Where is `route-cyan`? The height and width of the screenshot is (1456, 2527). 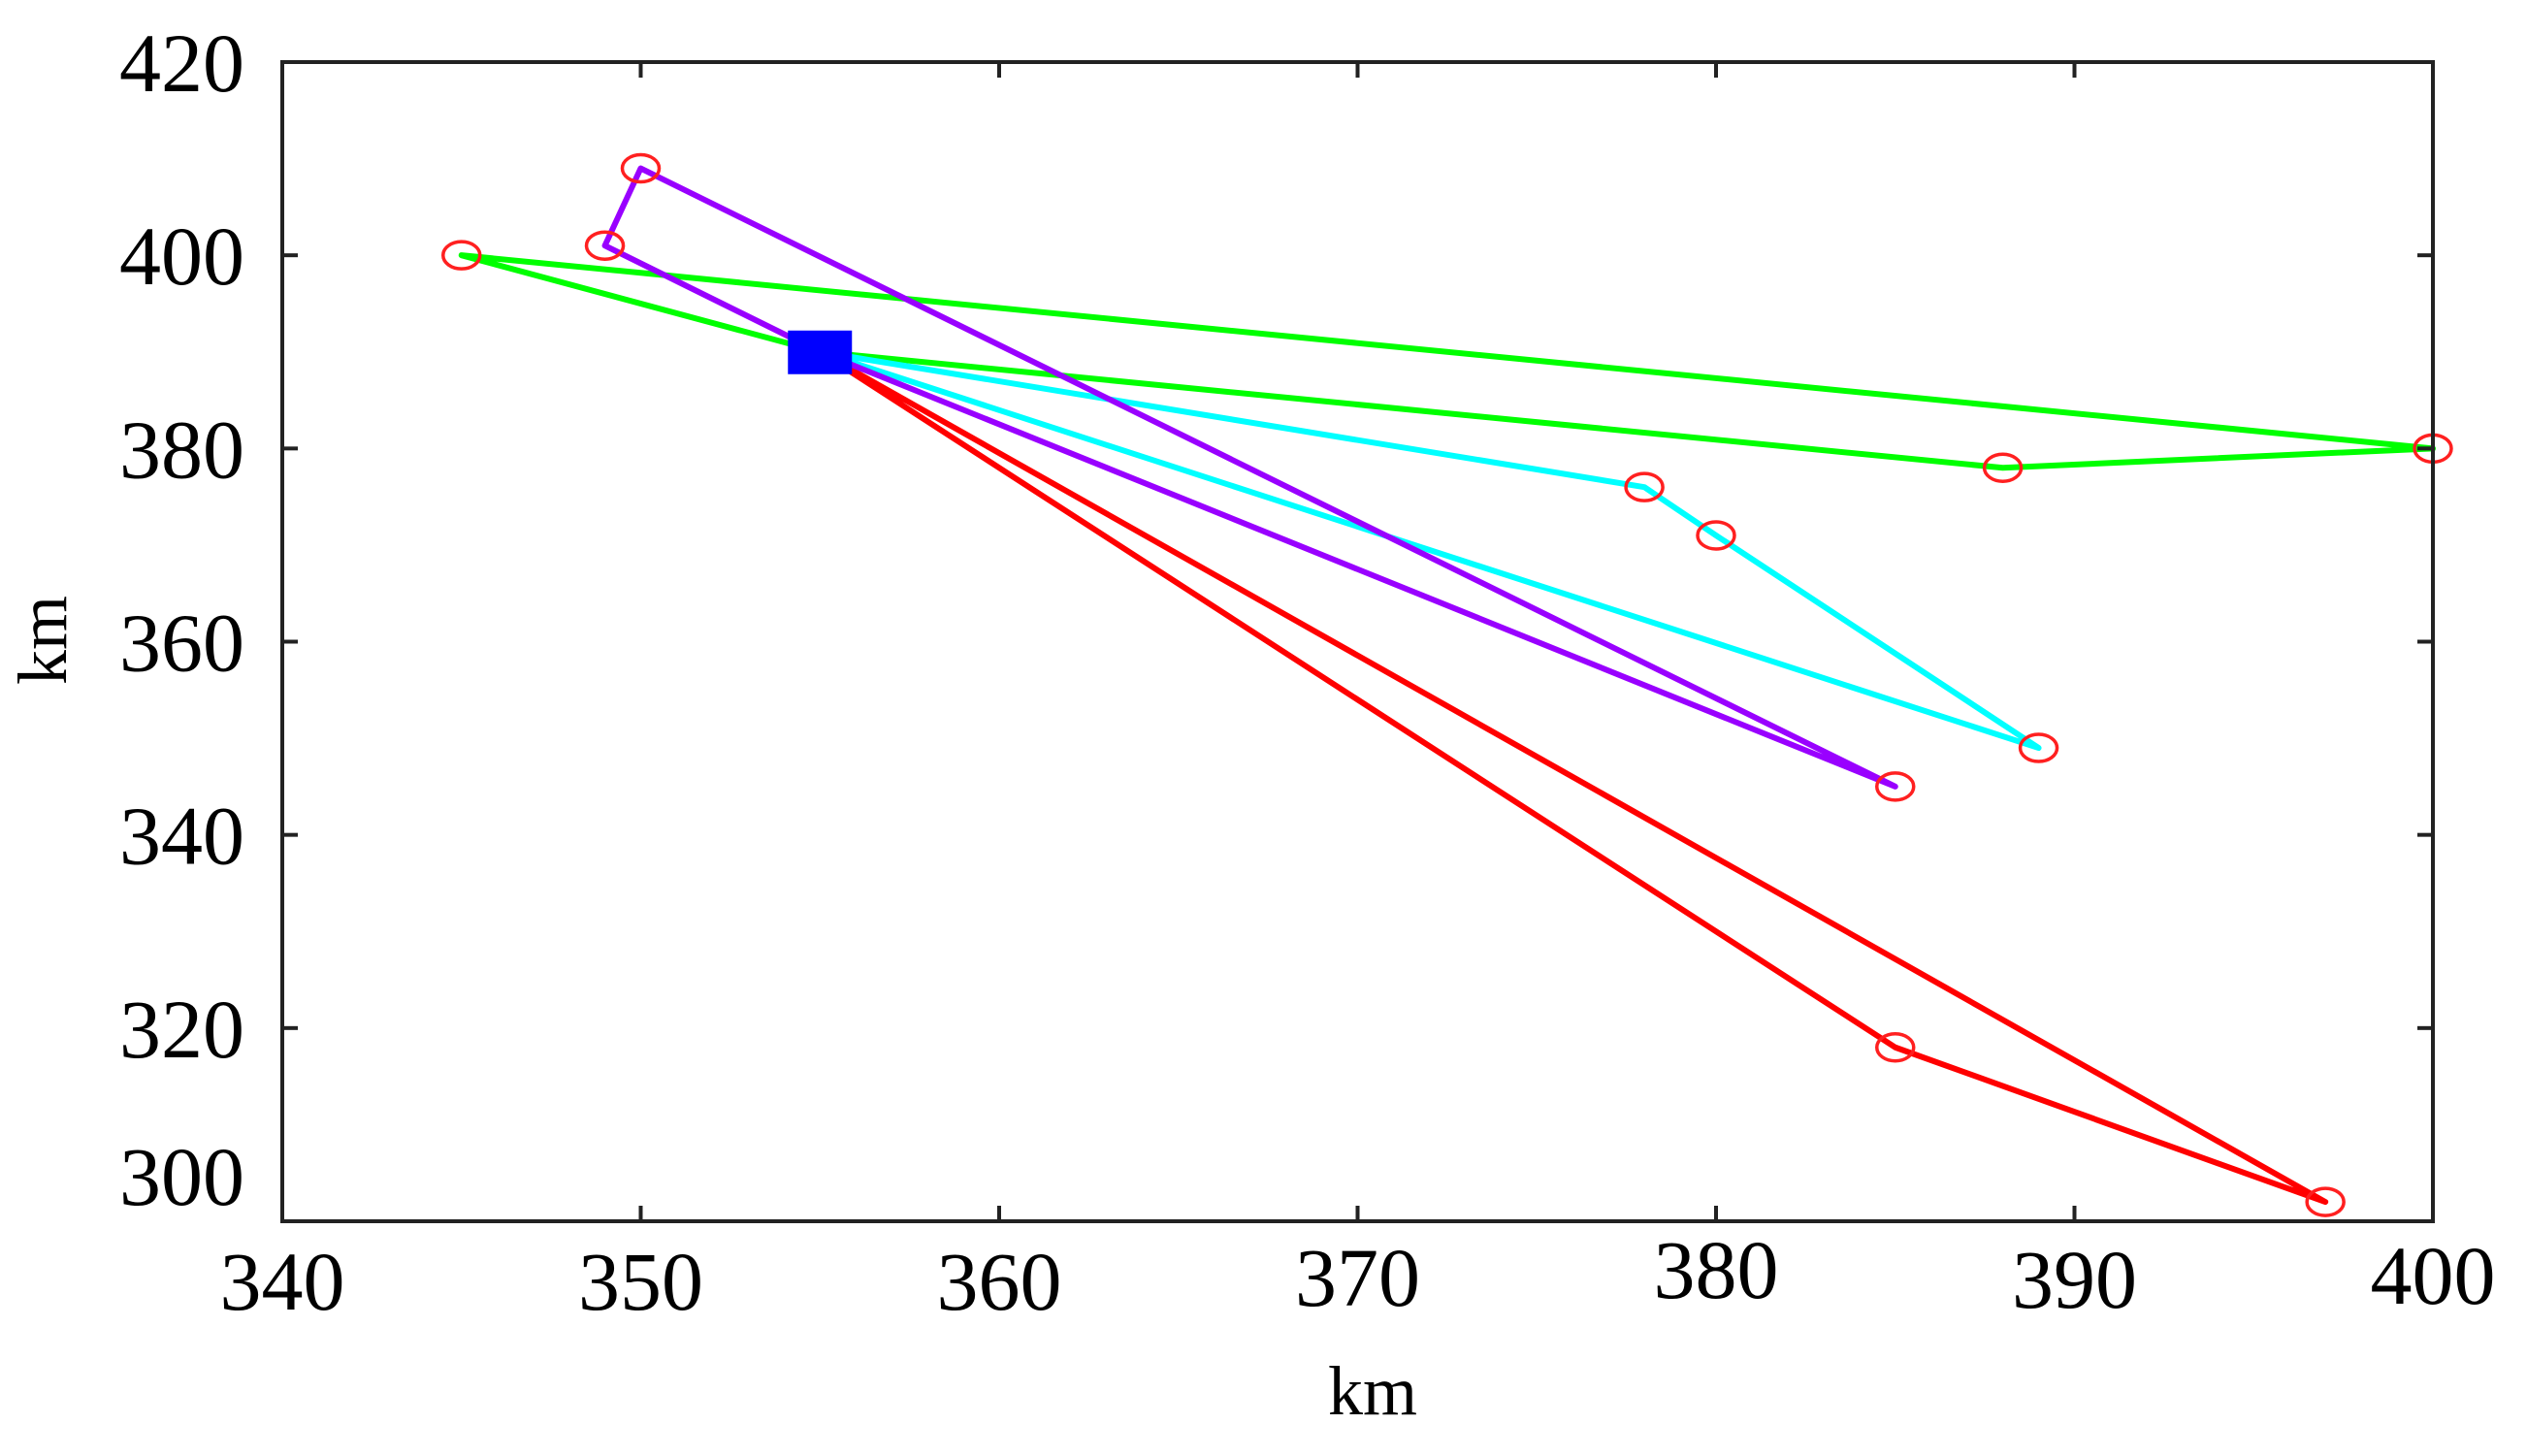
route-cyan is located at coordinates (1429, 550).